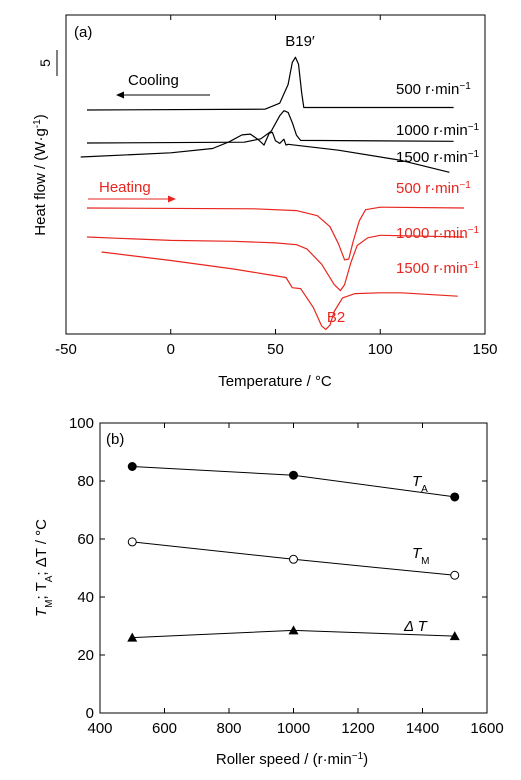  I want to click on panel-b-label: (b), so click(115, 439).